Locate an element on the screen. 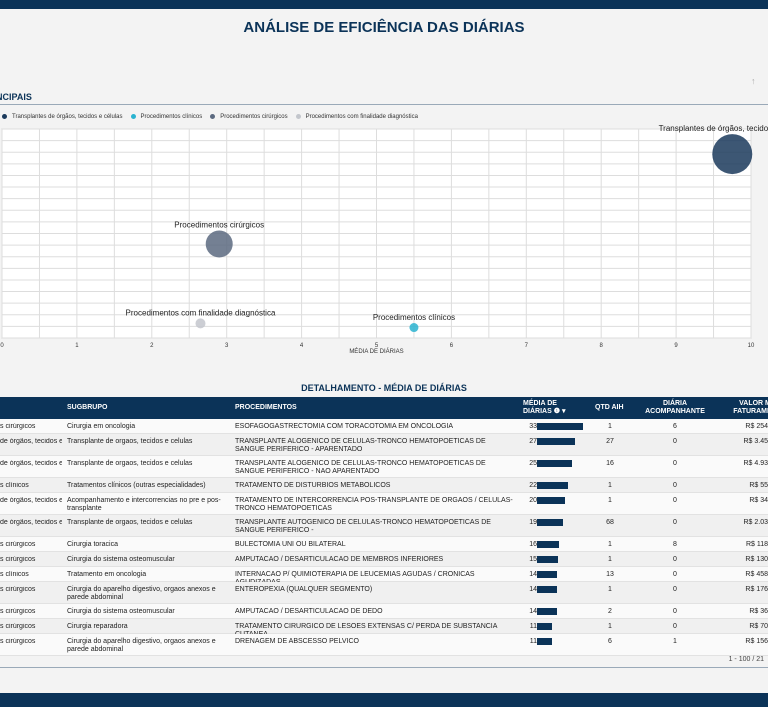 Image resolution: width=768 pixels, height=707 pixels. cell-valor: R$ 176 is located at coordinates (756, 589).